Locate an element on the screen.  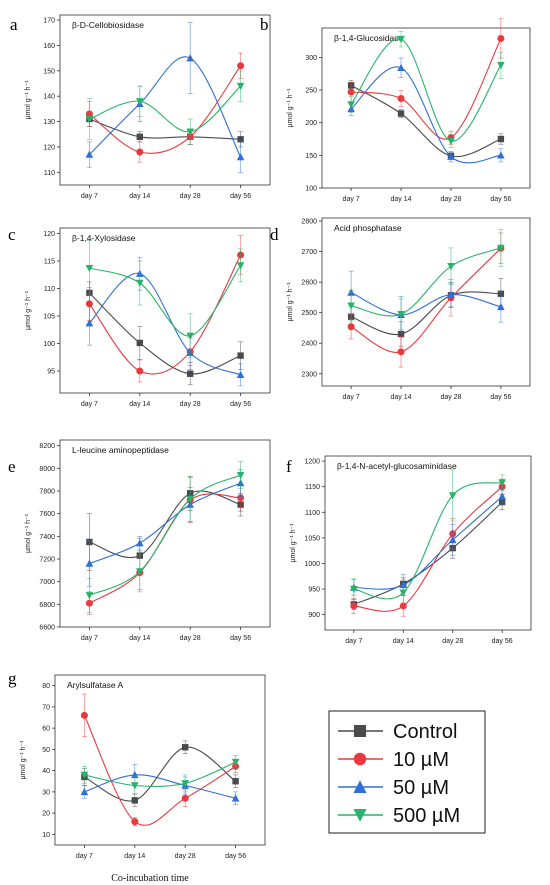
panel-title: β-1,4-Glucosidase is located at coordinates (368, 38).